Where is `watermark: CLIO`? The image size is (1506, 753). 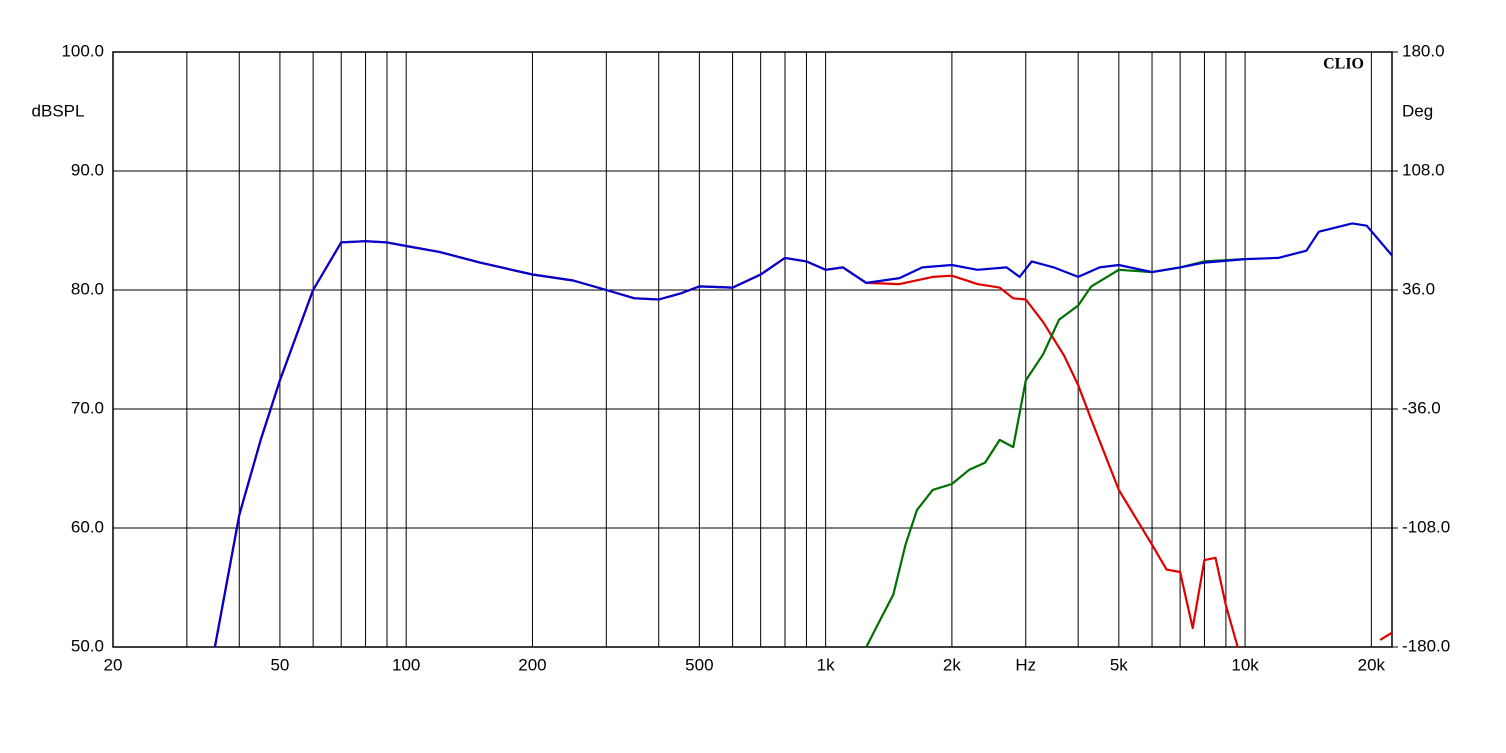
watermark: CLIO is located at coordinates (1343, 64).